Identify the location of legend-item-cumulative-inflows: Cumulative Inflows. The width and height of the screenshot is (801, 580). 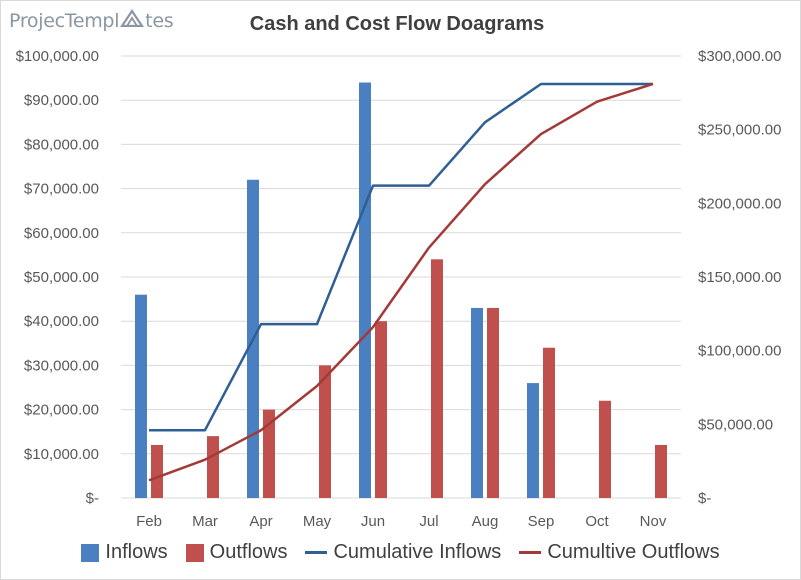
(403, 552).